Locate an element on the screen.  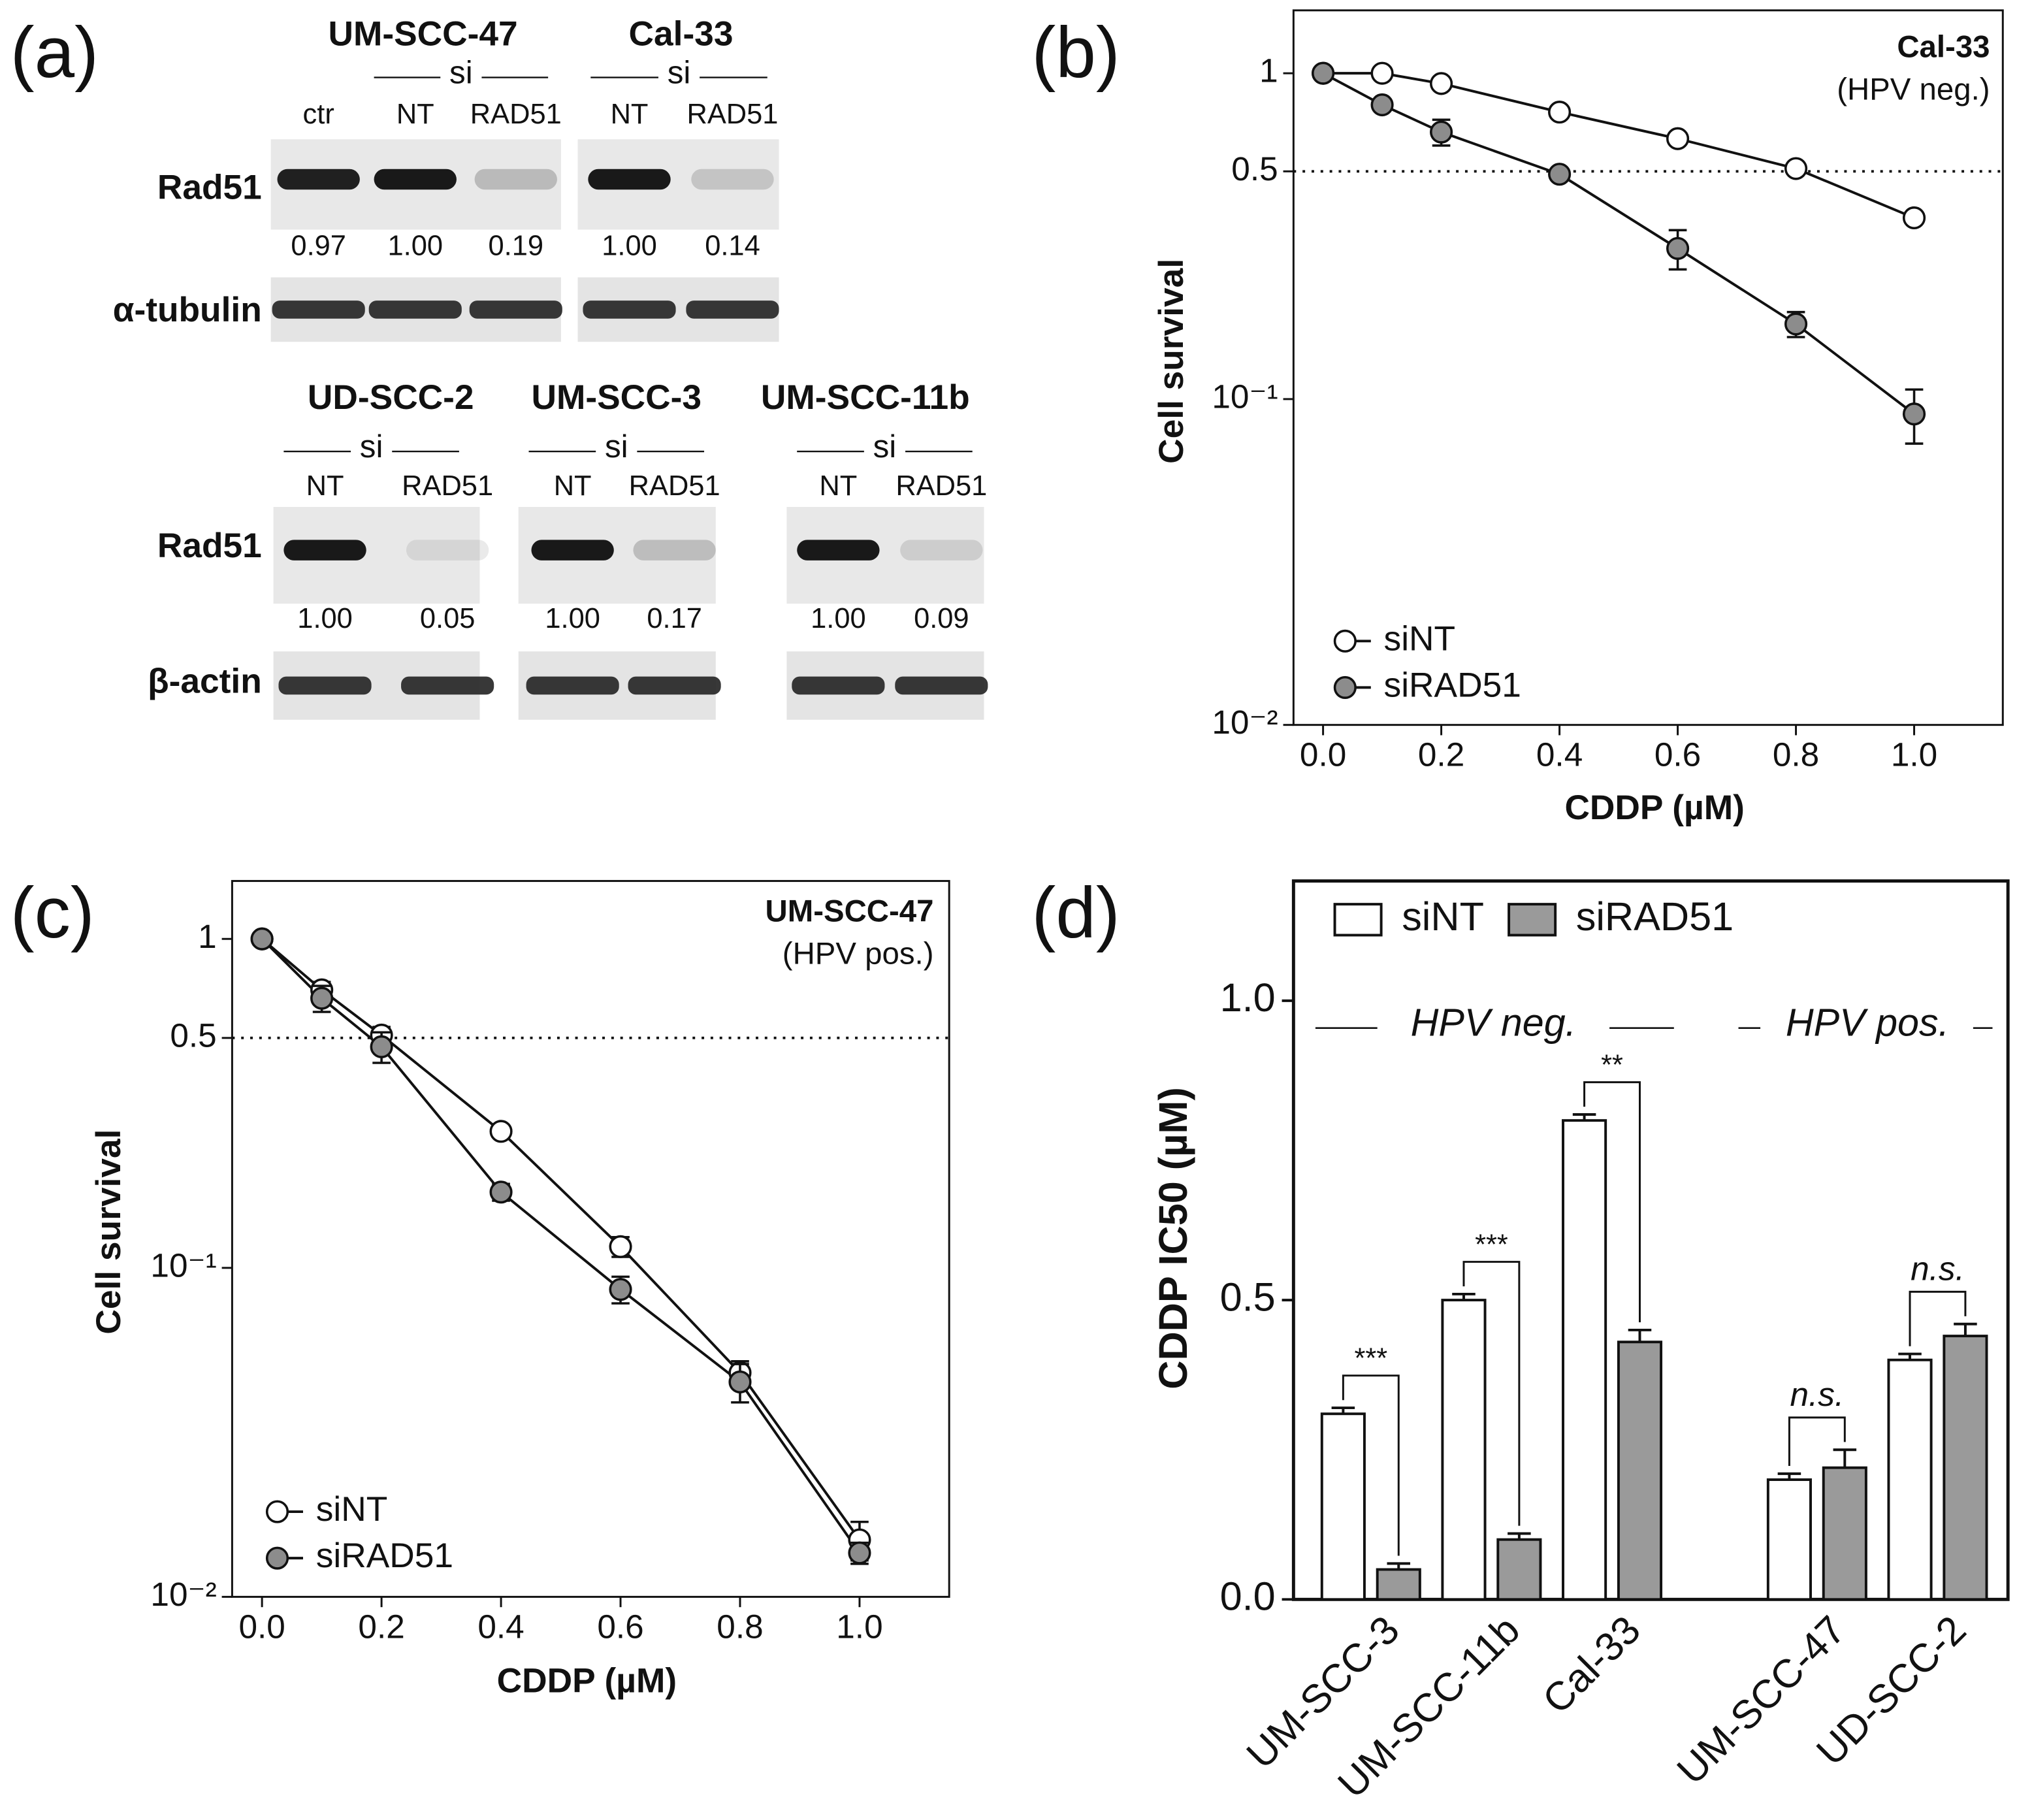
cell-line: UM-SCC-3 is located at coordinates (616, 397).